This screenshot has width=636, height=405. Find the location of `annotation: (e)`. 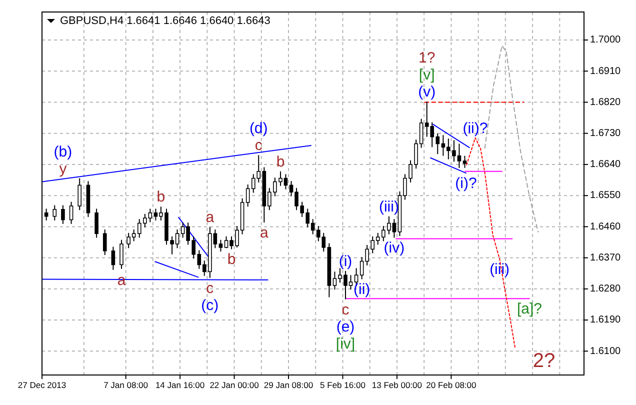

annotation: (e) is located at coordinates (345, 327).